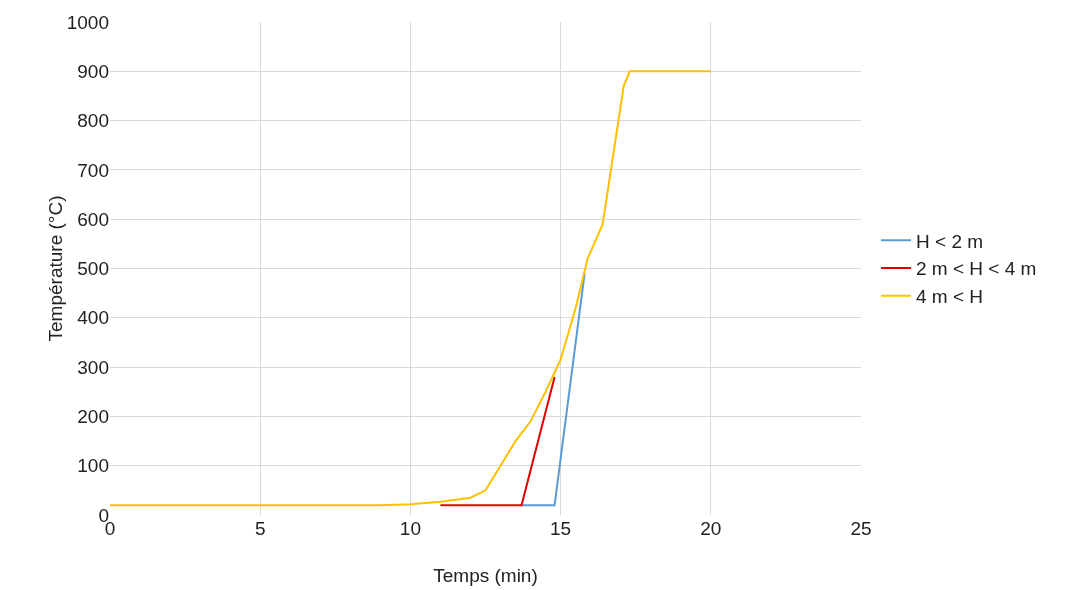 The width and height of the screenshot is (1091, 590). What do you see at coordinates (93, 367) in the screenshot?
I see `y-tick-label: 300` at bounding box center [93, 367].